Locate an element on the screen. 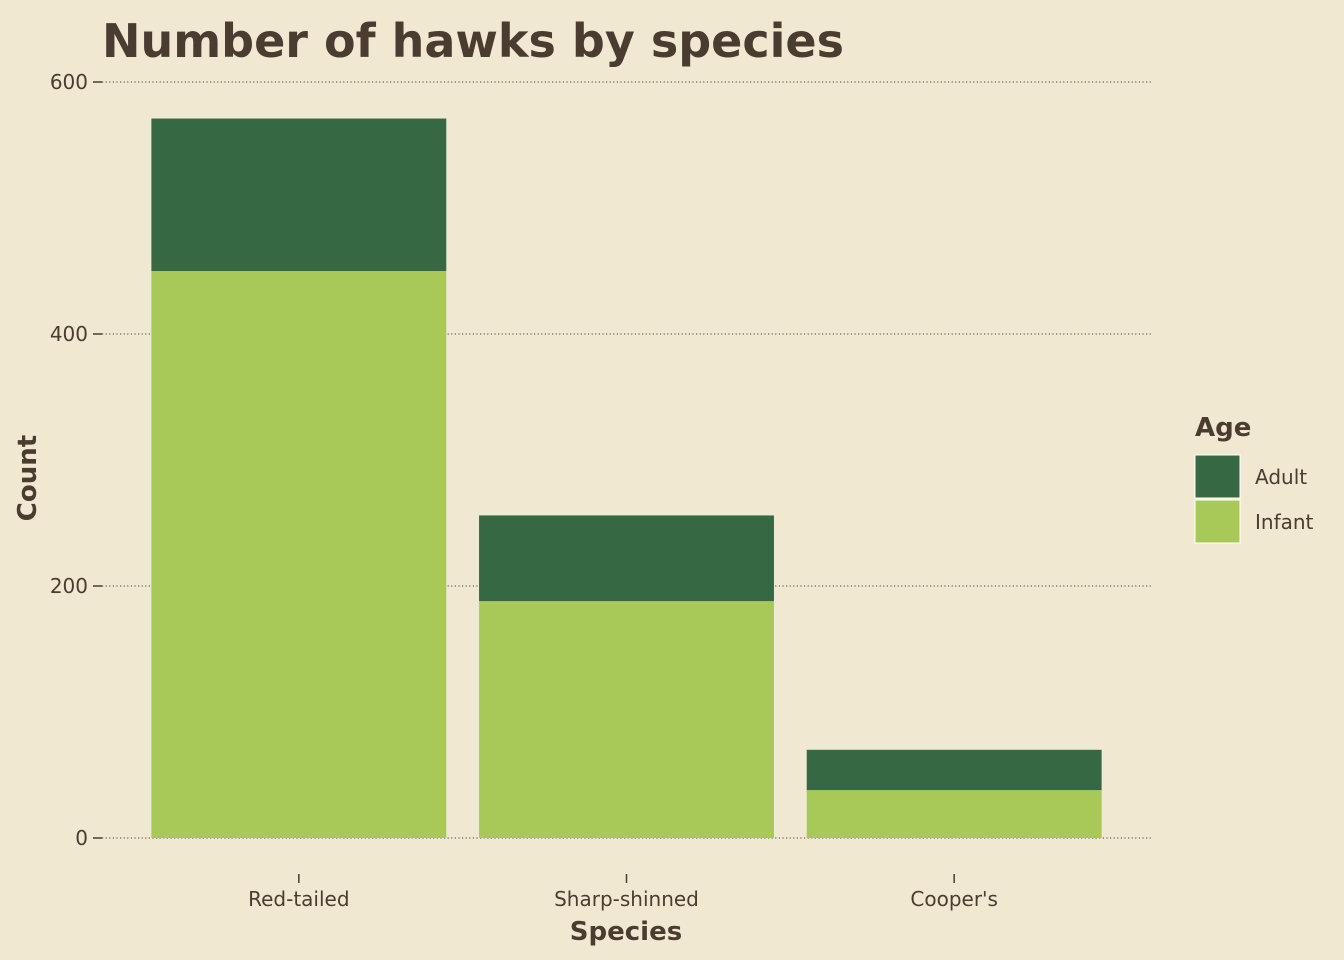 The image size is (1344, 960). legend-label-infant: Infant is located at coordinates (1284, 522).